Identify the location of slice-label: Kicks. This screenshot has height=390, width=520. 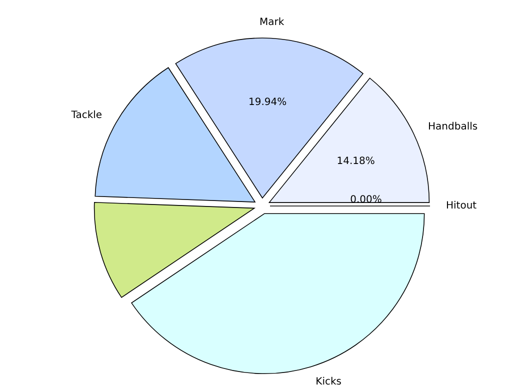
(329, 382).